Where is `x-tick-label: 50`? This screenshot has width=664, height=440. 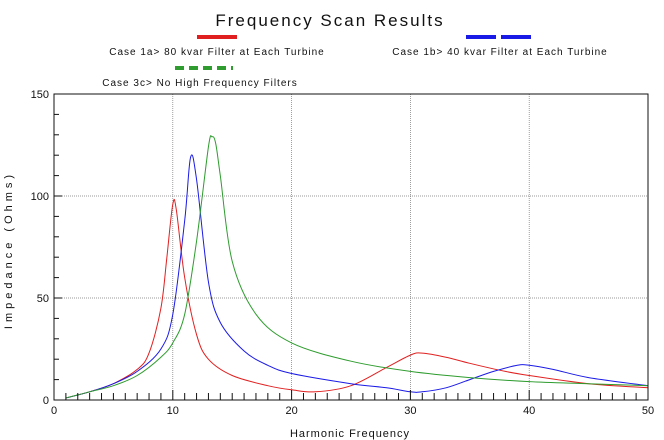 x-tick-label: 50 is located at coordinates (648, 411).